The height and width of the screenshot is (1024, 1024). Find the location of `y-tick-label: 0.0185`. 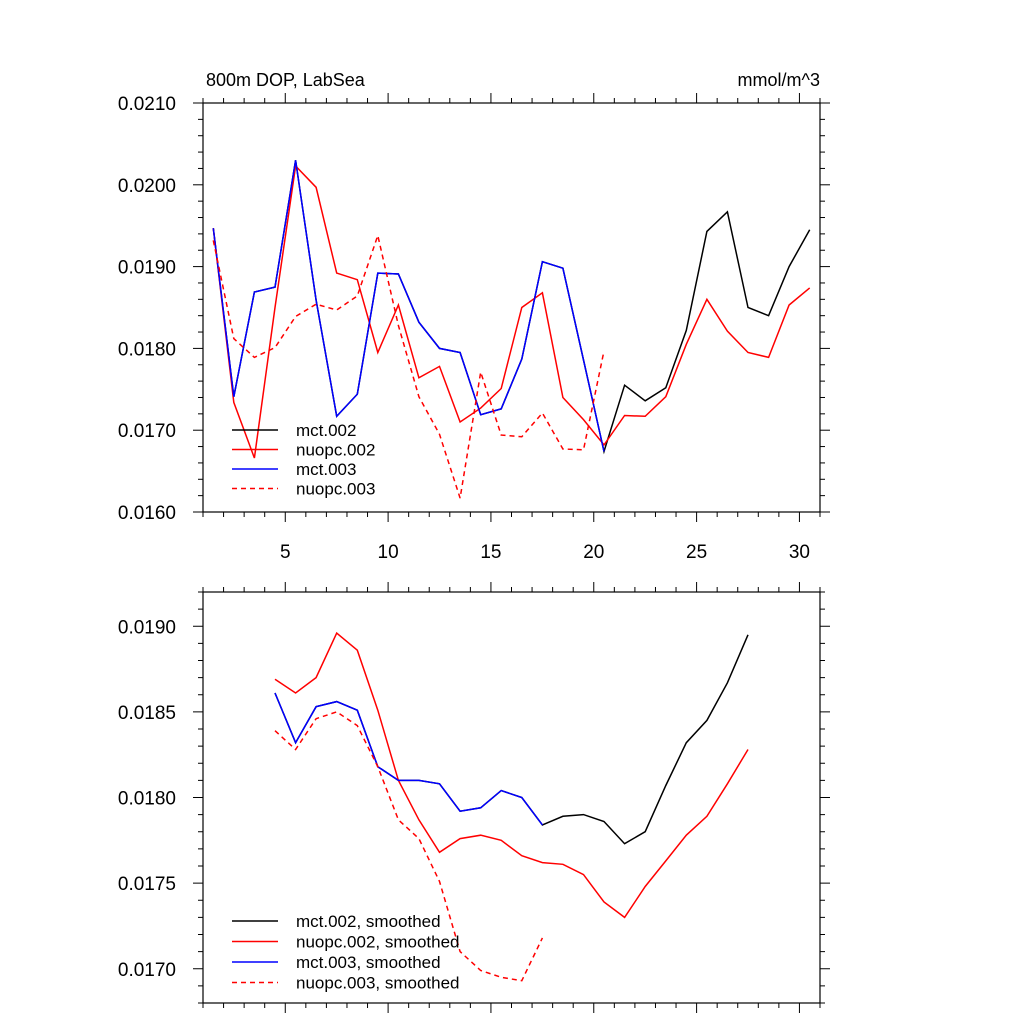

y-tick-label: 0.0185 is located at coordinates (147, 713).